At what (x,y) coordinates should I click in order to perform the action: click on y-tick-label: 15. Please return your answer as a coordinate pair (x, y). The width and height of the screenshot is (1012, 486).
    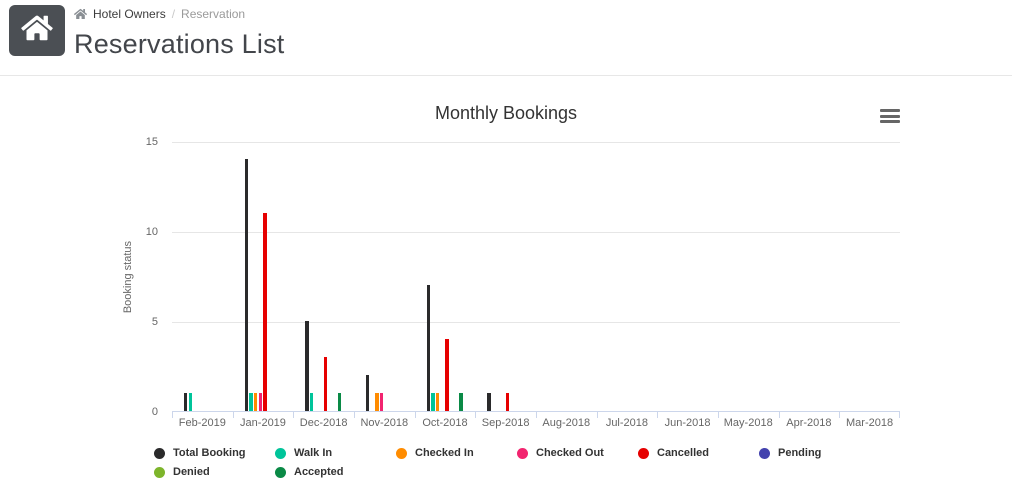
    Looking at the image, I should click on (151, 142).